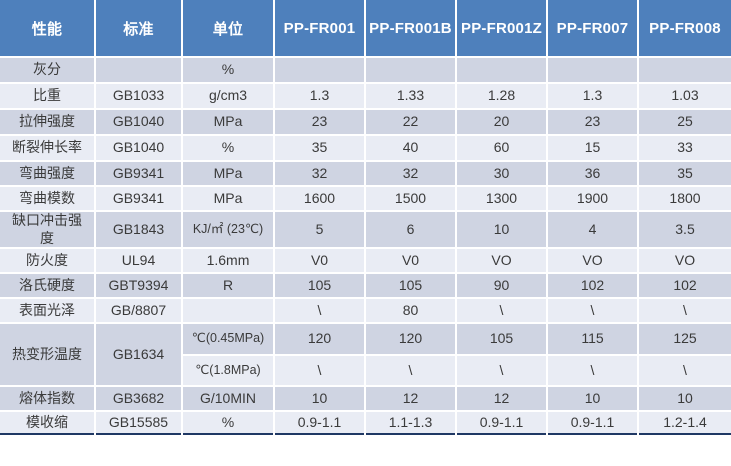  I want to click on unit-cell: ℃(0.45MPa), so click(228, 339).